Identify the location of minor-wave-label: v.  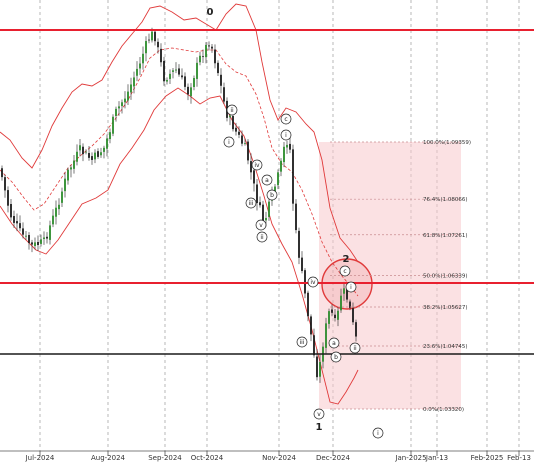
(261, 225).